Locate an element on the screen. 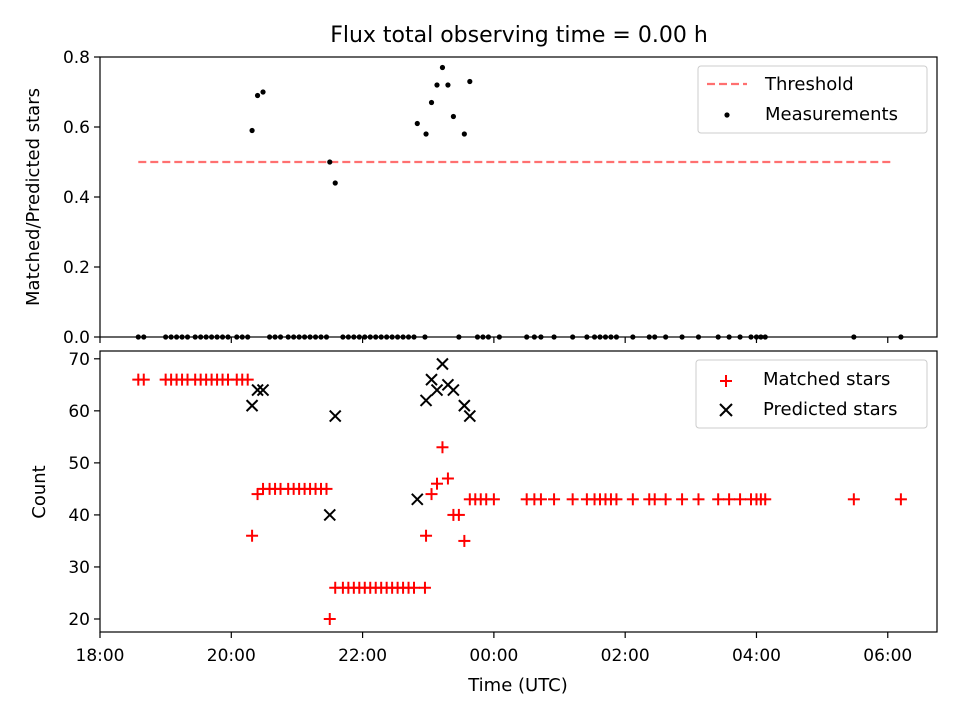  x-axis-label: Time (UTC) is located at coordinates (517, 685).